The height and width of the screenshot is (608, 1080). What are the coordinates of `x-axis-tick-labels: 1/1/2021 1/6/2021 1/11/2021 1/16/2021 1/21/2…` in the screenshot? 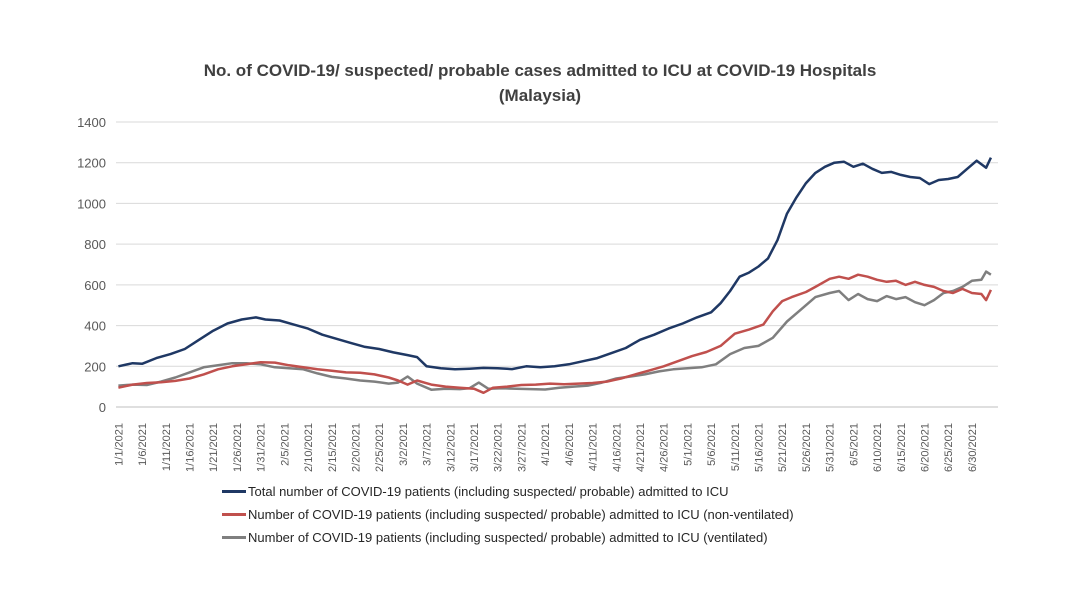 It's located at (546, 447).